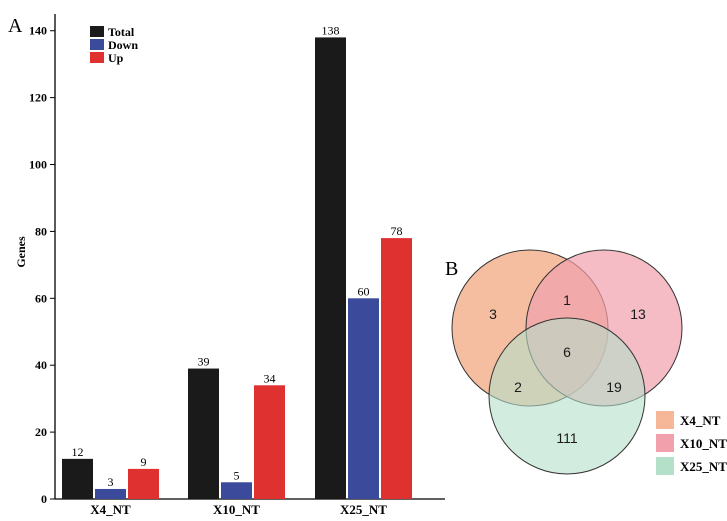  I want to click on legend-label-up: Up, so click(116, 58).